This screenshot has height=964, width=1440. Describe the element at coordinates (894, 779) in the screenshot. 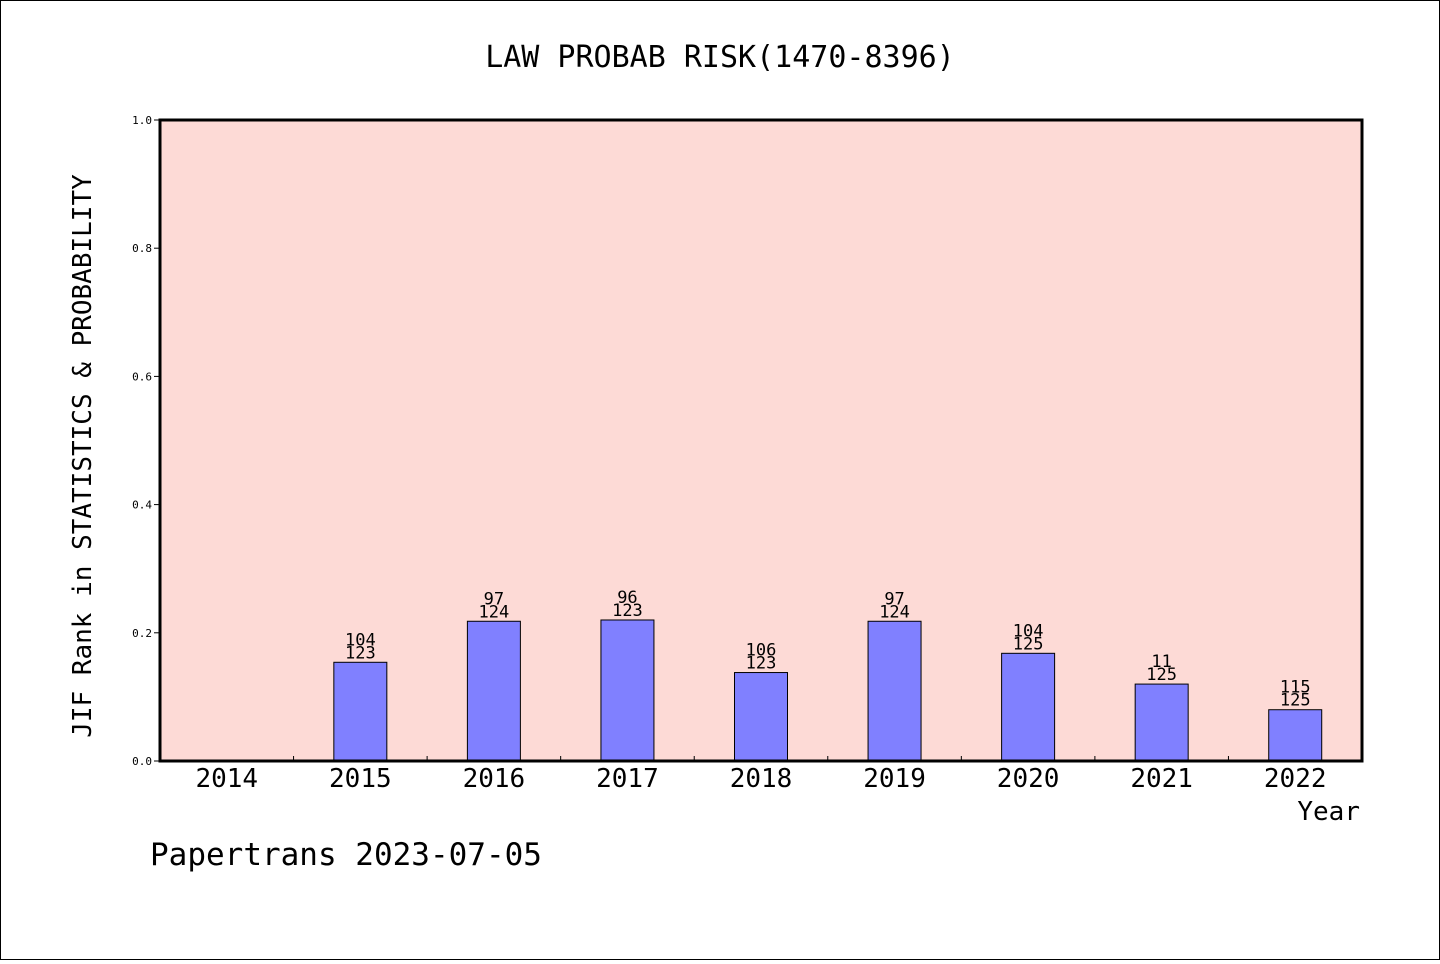

I see `x-tick-label: 2019` at that location.